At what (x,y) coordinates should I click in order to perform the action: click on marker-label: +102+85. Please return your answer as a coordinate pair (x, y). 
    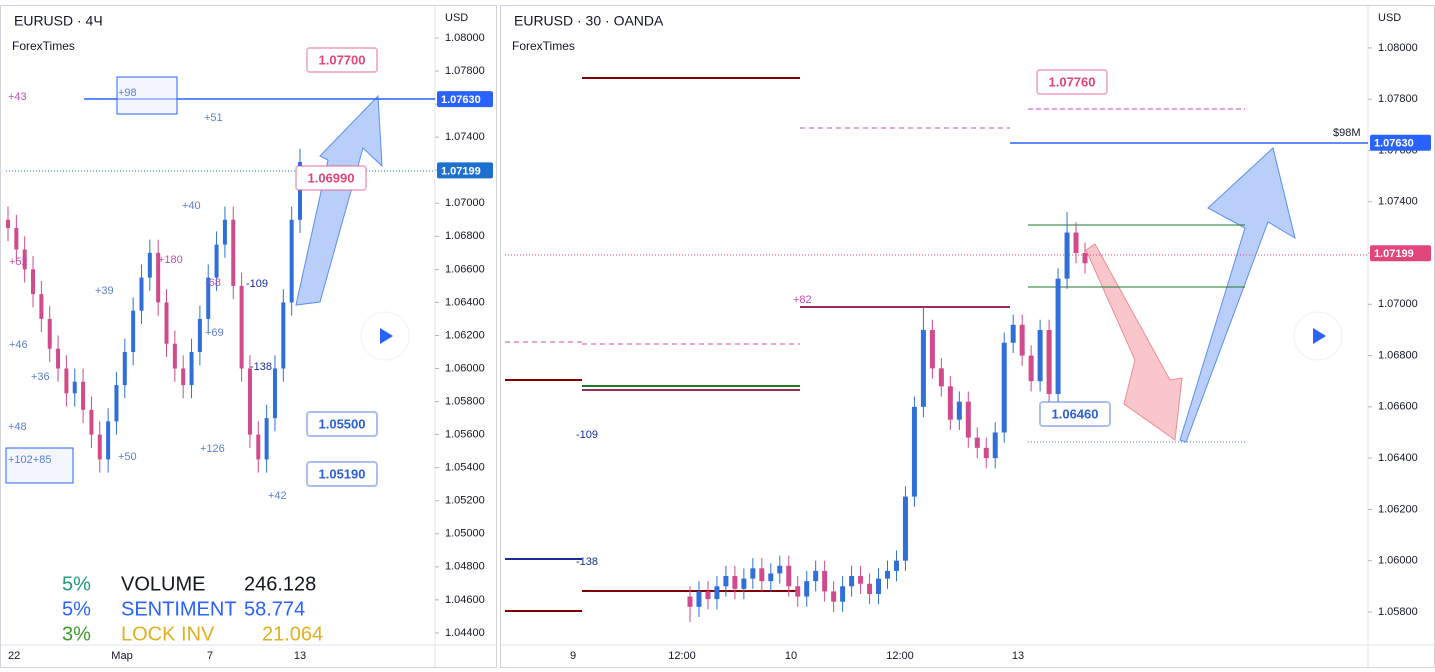
    Looking at the image, I should click on (29, 460).